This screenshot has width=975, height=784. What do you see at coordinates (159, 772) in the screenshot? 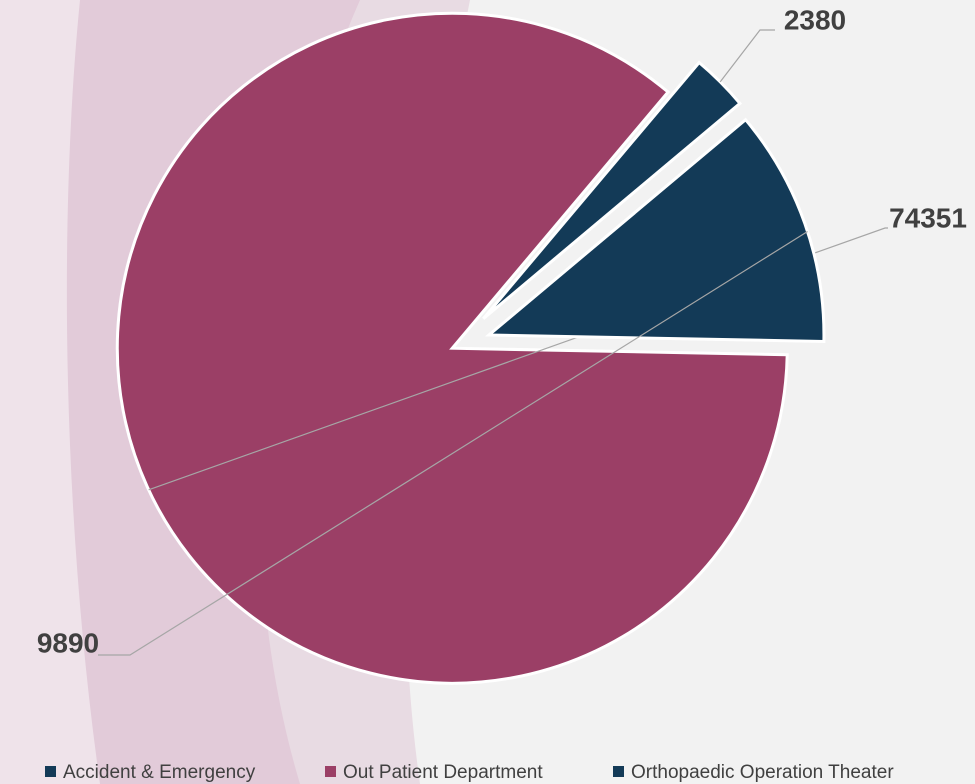
I see `legend-label: Accident & Emergency` at bounding box center [159, 772].